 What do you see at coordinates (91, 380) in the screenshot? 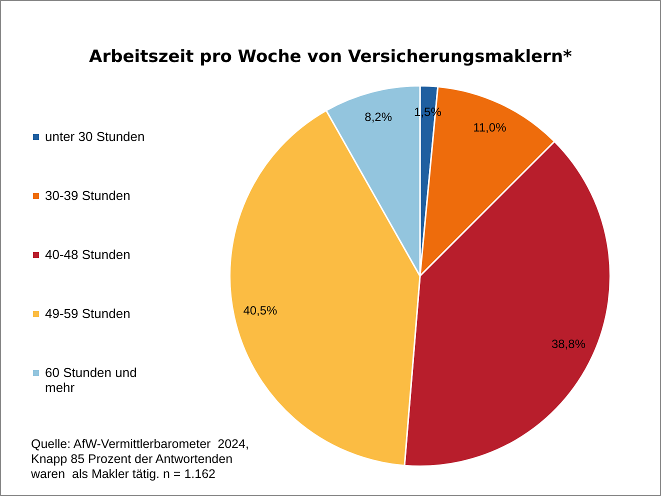
I see `legend-label: 60 Stunden und mehr` at bounding box center [91, 380].